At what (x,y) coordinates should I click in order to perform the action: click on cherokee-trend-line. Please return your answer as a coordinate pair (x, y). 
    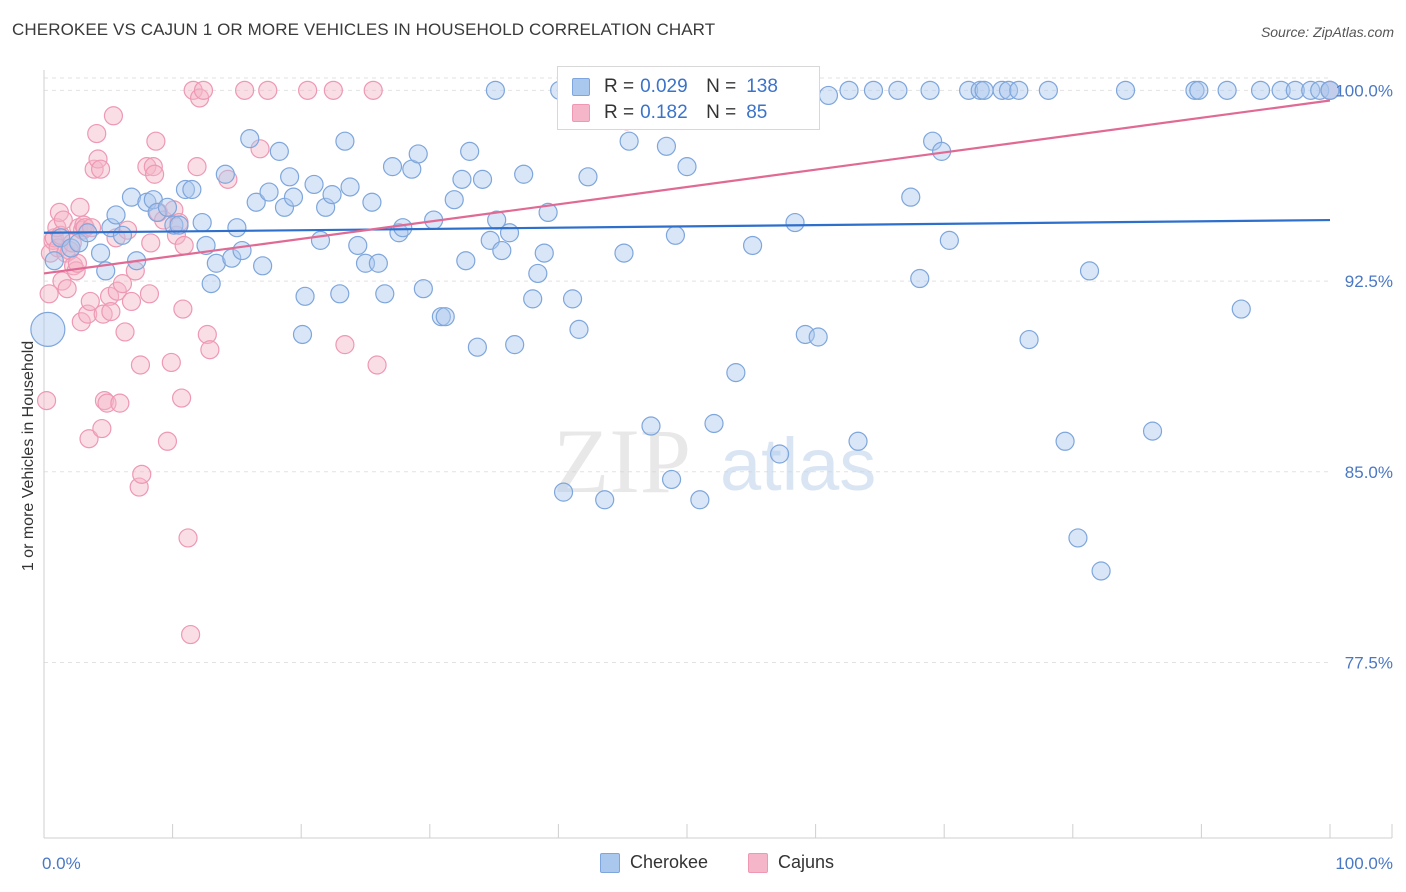
    Looking at the image, I should click on (687, 226).